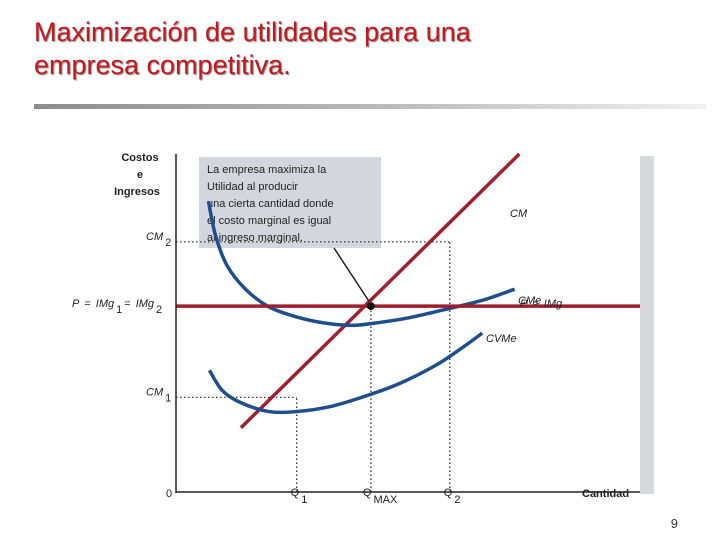  What do you see at coordinates (380, 496) in the screenshot?
I see `tick-label-qmax: QMAX` at bounding box center [380, 496].